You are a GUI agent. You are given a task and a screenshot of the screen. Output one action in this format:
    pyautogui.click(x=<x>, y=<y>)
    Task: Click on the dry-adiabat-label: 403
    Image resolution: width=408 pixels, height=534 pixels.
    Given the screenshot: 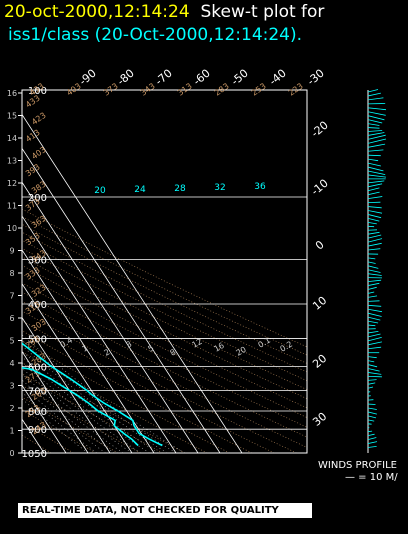 What is the action you would take?
    pyautogui.click(x=74, y=90)
    